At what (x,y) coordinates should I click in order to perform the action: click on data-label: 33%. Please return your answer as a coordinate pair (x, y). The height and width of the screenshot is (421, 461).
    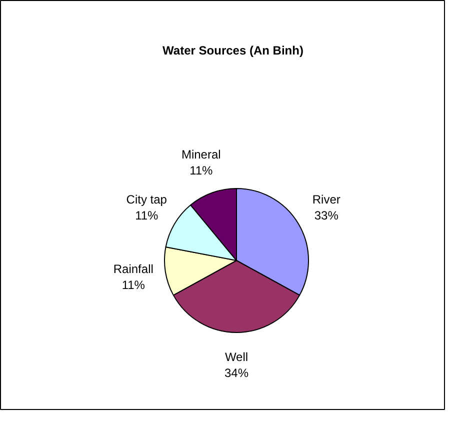
    Looking at the image, I should click on (326, 215).